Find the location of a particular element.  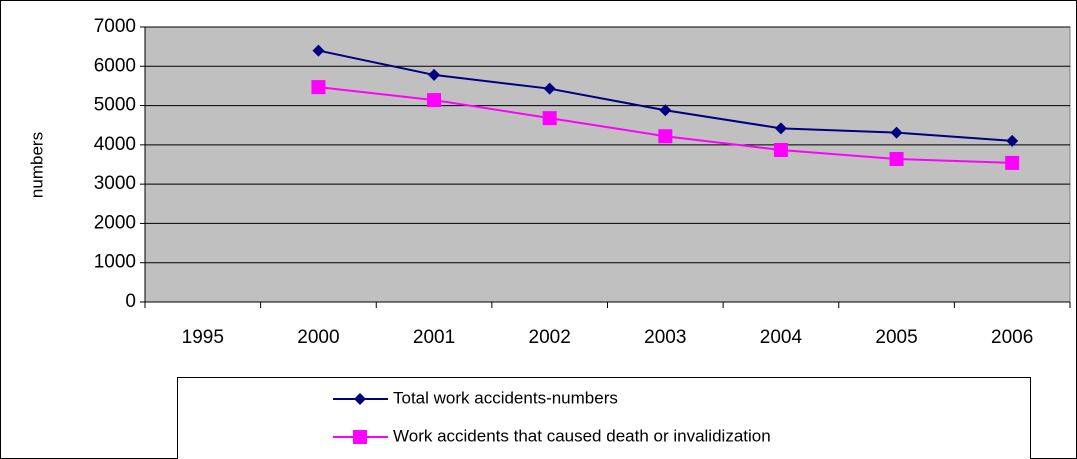

x-tick-label: 2001 is located at coordinates (434, 337).